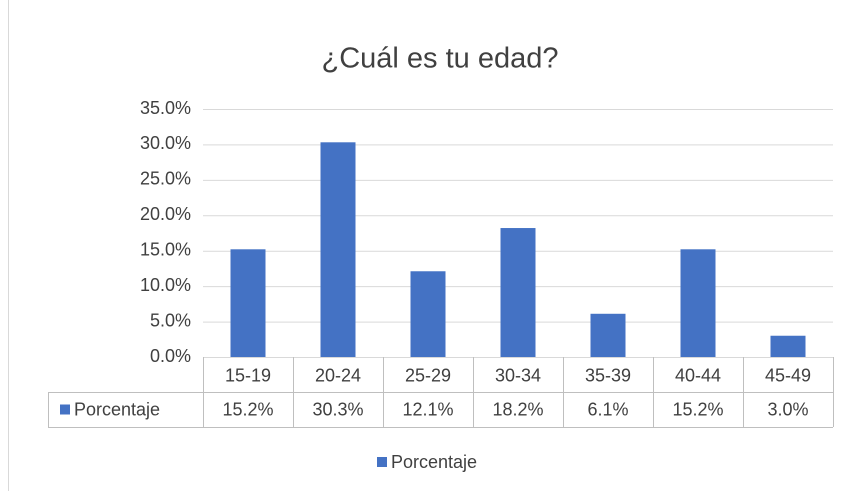  Describe the element at coordinates (382, 462) in the screenshot. I see `legend-key` at that location.